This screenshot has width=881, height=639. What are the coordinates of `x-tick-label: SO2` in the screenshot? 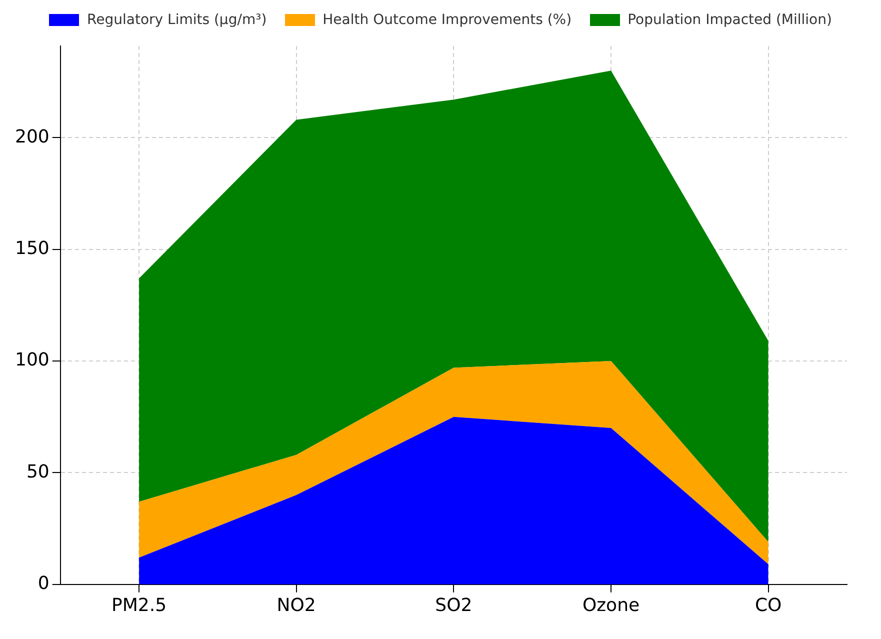 It's located at (453, 605).